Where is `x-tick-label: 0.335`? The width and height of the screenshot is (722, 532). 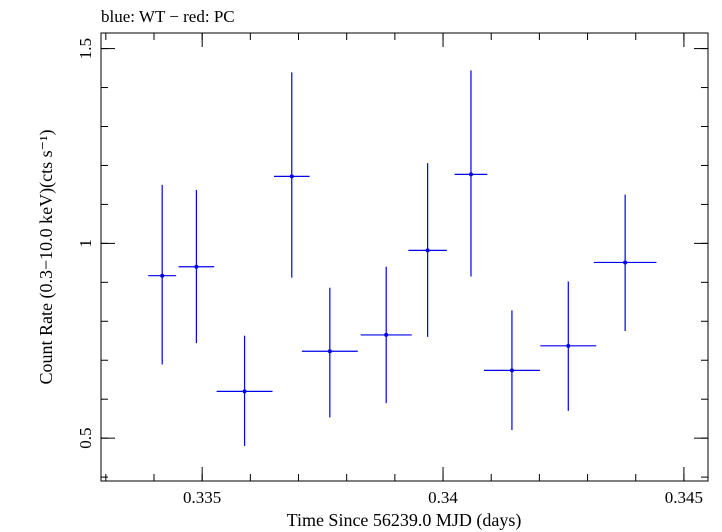 x-tick-label: 0.335 is located at coordinates (202, 497).